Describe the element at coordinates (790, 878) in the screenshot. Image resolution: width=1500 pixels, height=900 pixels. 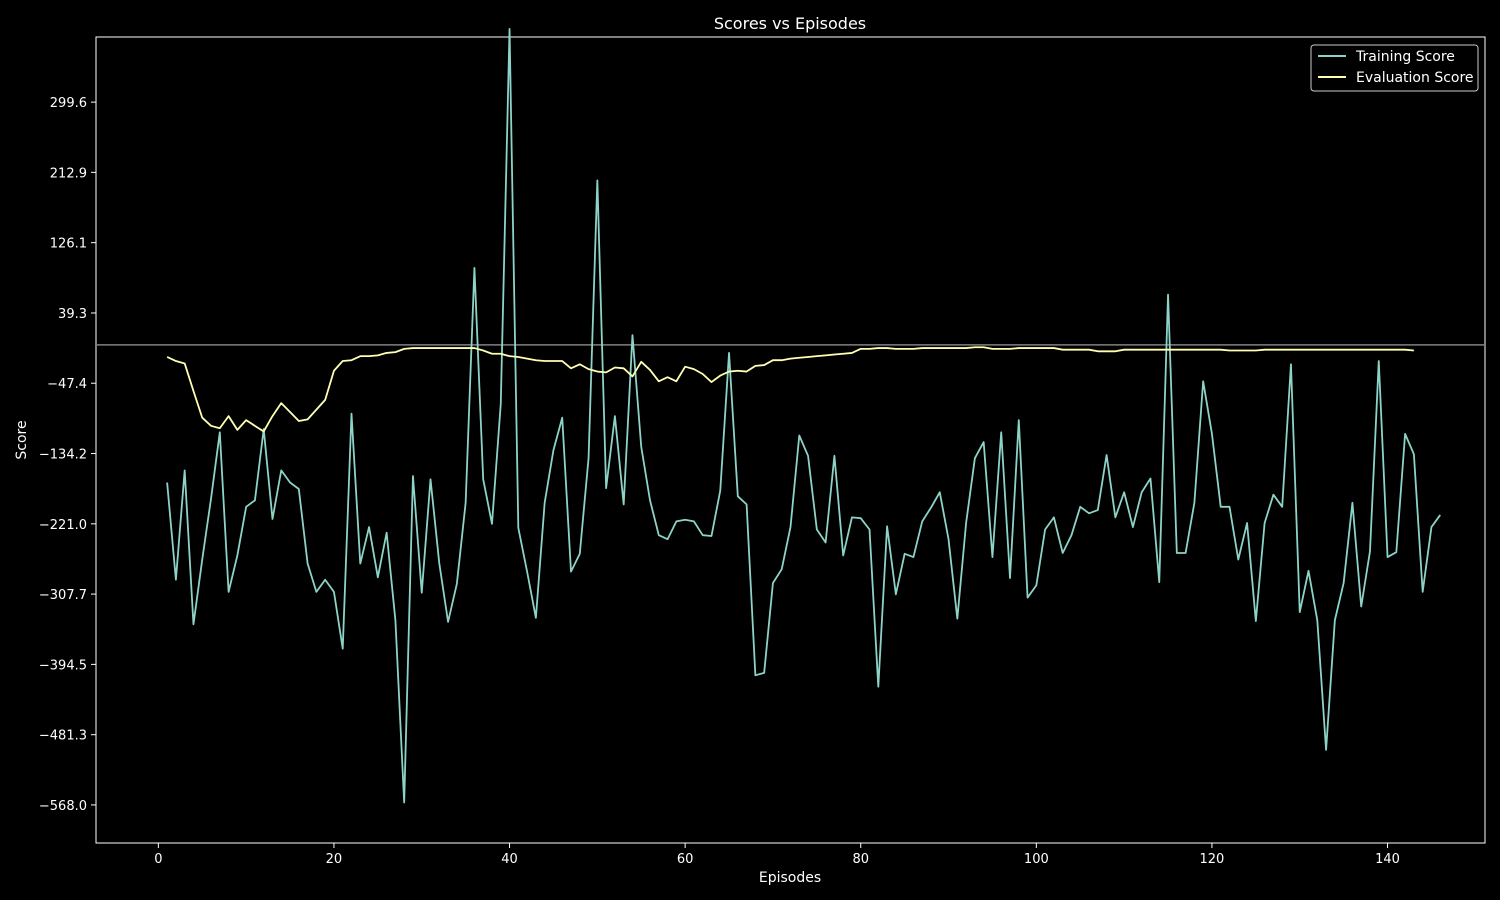
I see `x-axis-label: Episodes` at that location.